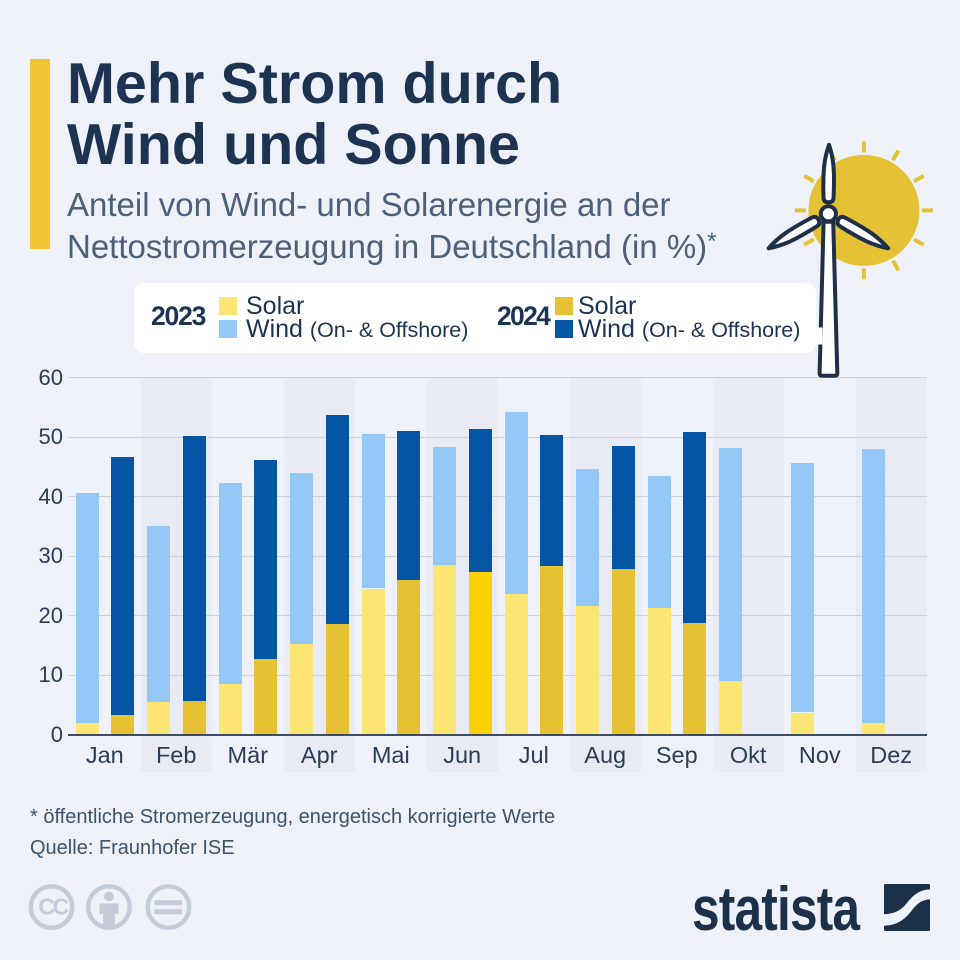 The width and height of the screenshot is (960, 960). I want to click on svg-text: CC, so click(53, 907).